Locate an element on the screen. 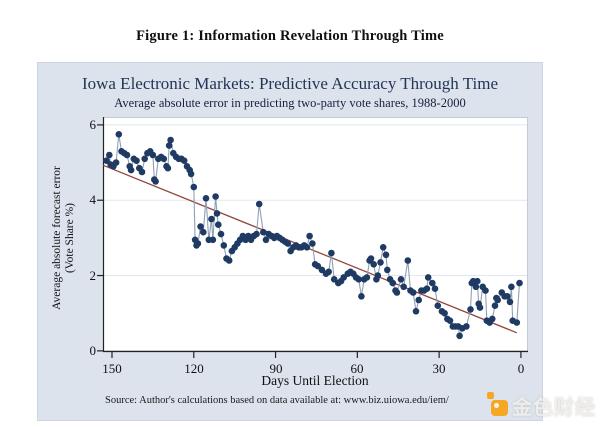  y-tick-label: 4 is located at coordinates (93, 199).